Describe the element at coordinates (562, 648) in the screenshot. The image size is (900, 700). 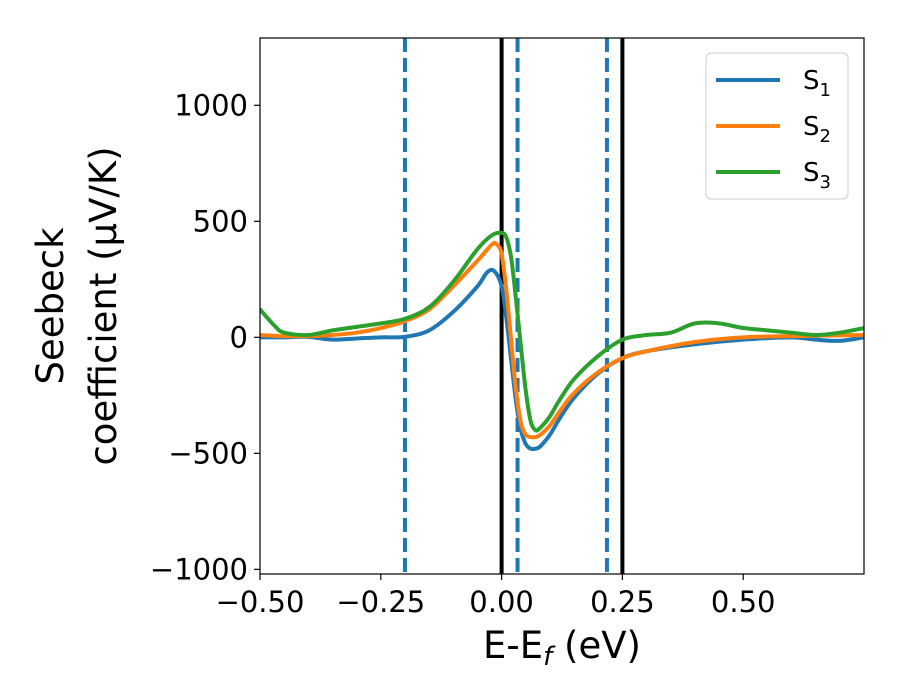
I see `x-axis-title: E-Ef (eV)` at that location.